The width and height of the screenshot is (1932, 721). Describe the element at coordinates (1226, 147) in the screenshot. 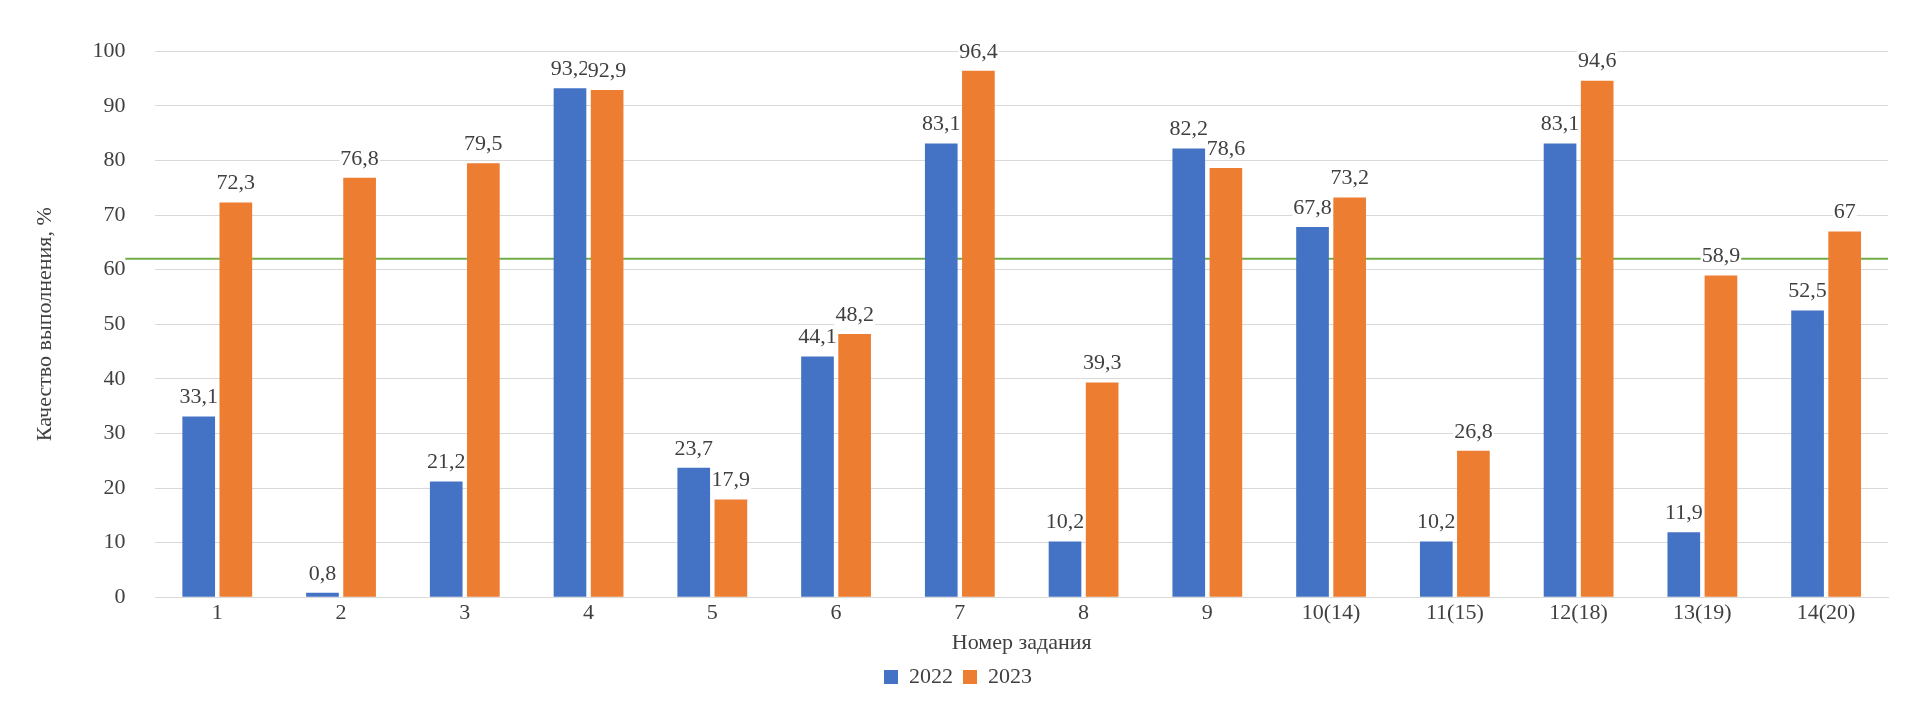

I see `data-label: 78,6` at that location.